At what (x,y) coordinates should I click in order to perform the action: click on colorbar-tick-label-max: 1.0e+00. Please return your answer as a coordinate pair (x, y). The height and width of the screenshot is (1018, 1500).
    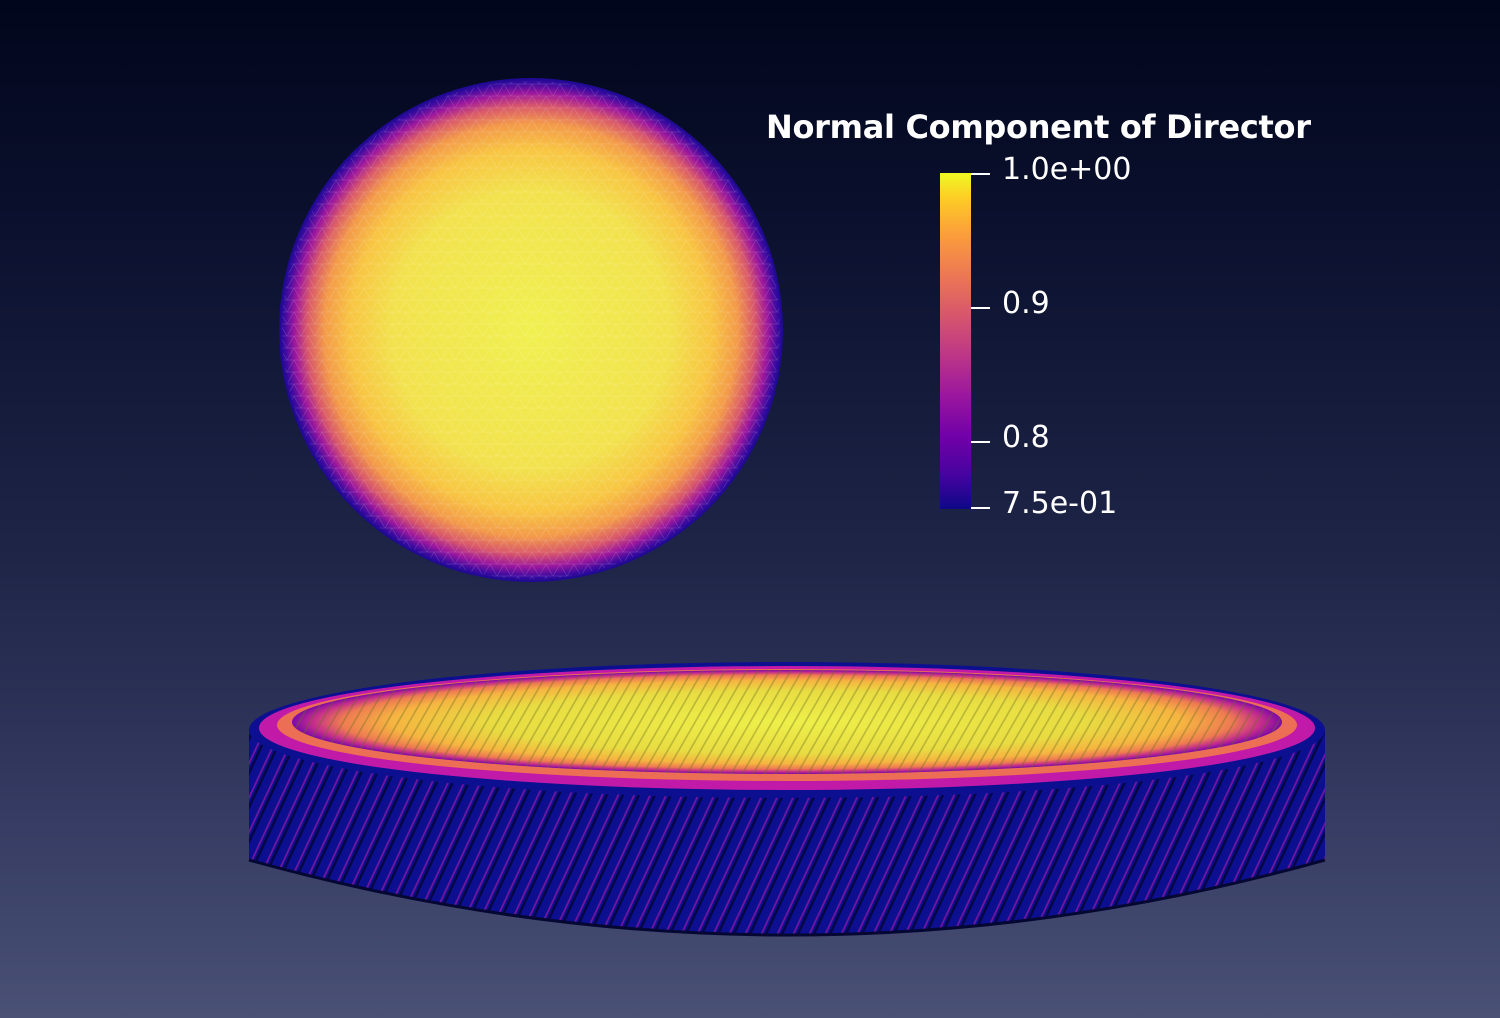
    Looking at the image, I should click on (1067, 169).